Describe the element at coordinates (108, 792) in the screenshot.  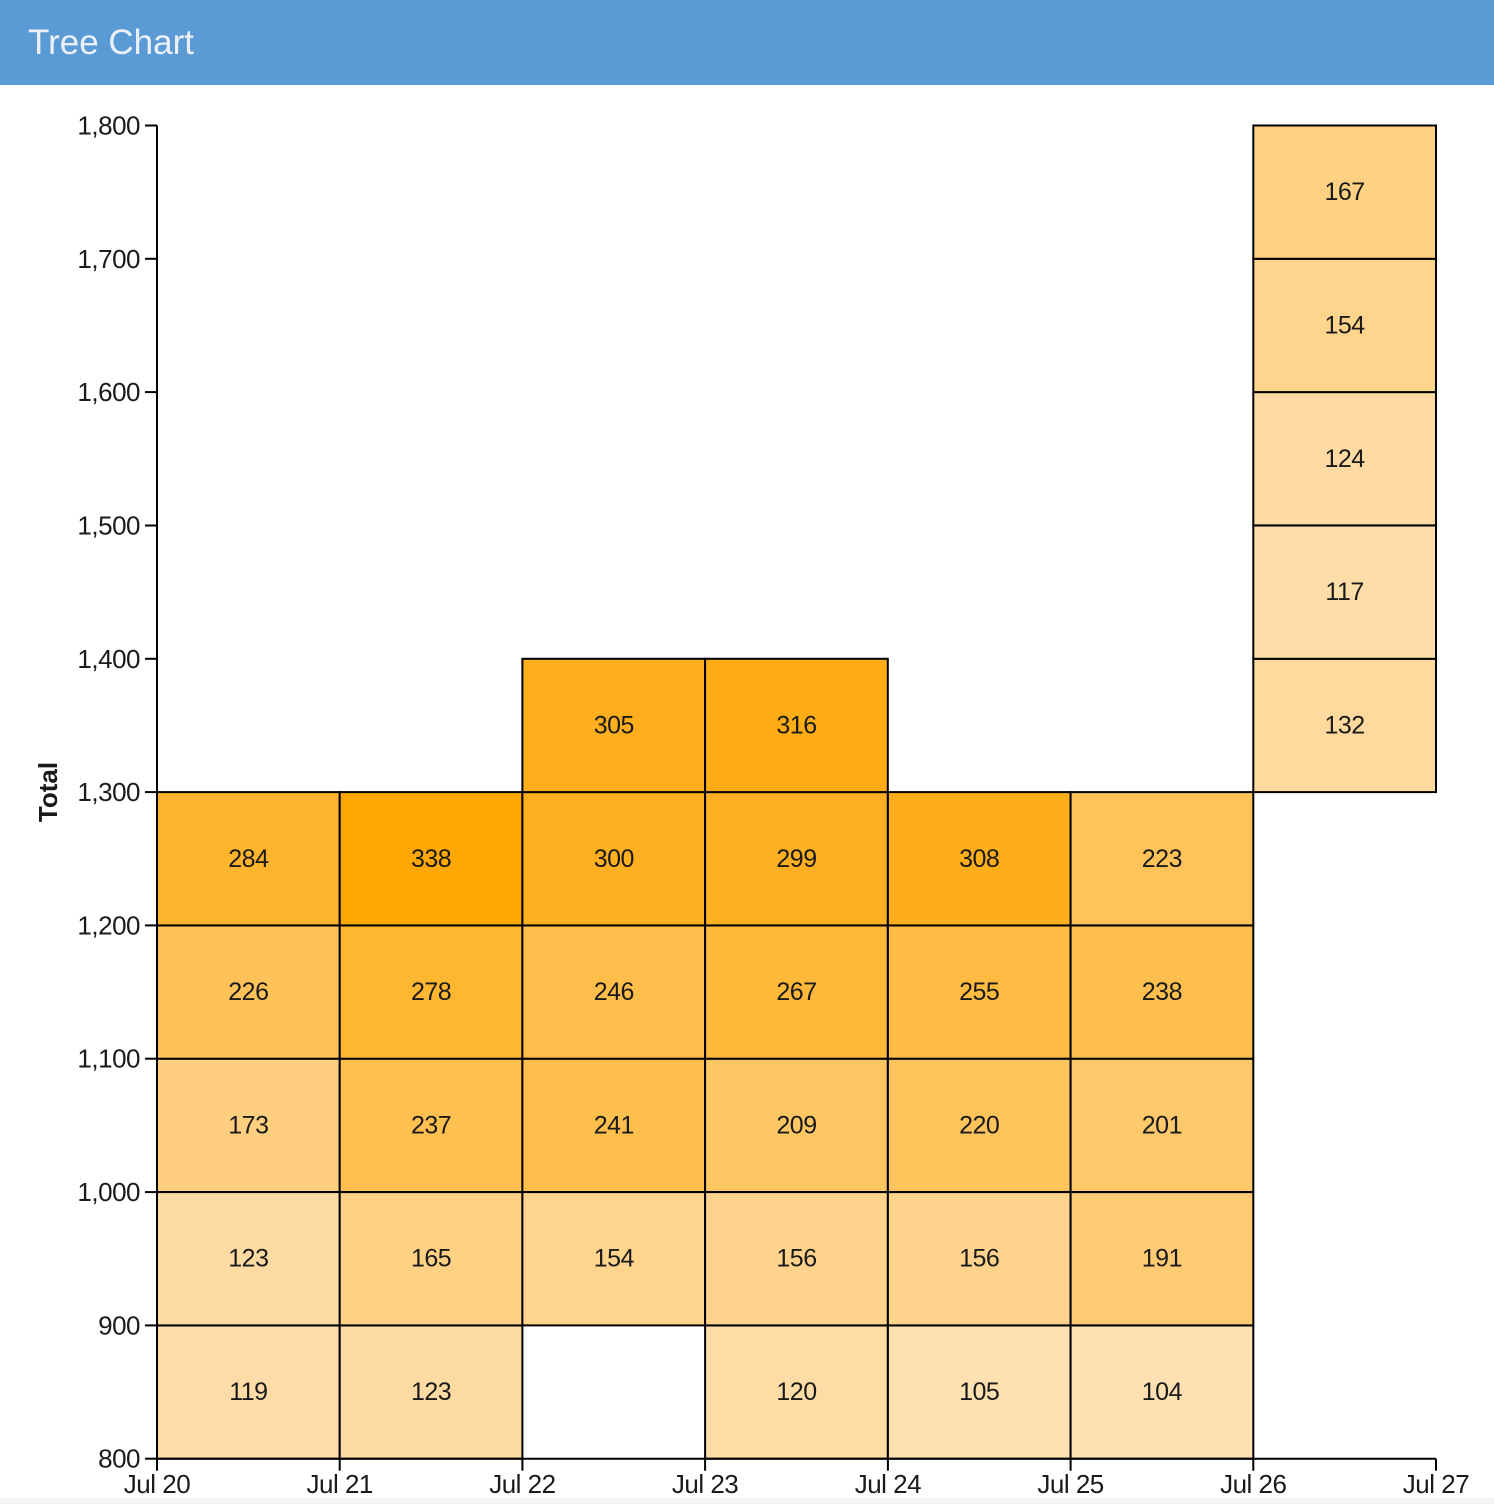
I see `svg-text: 1,300` at that location.